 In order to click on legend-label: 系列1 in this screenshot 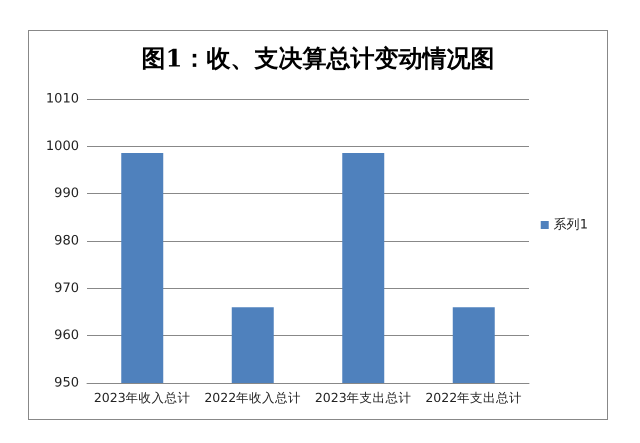, I will do `click(571, 225)`.